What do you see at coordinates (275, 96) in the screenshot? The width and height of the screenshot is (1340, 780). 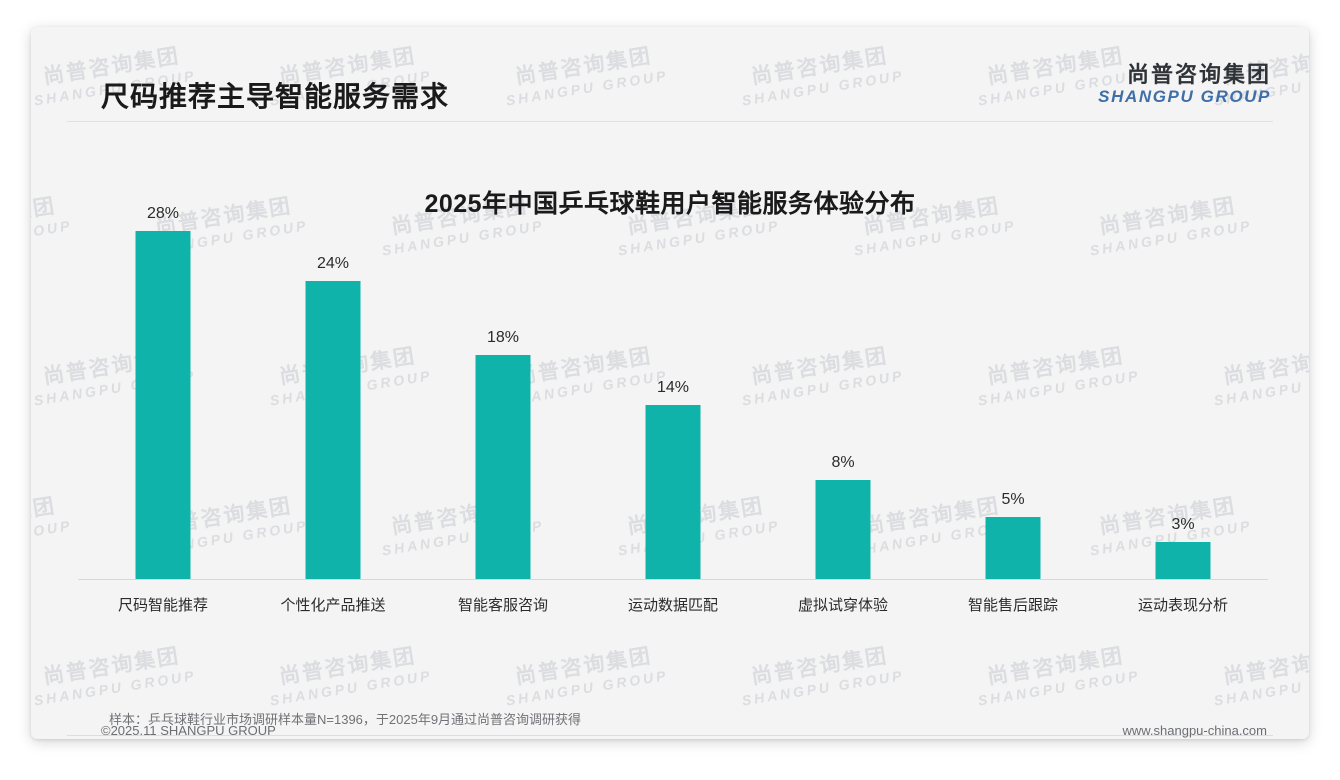 I see `page-title: 尺码推荐主导智能服务需求` at bounding box center [275, 96].